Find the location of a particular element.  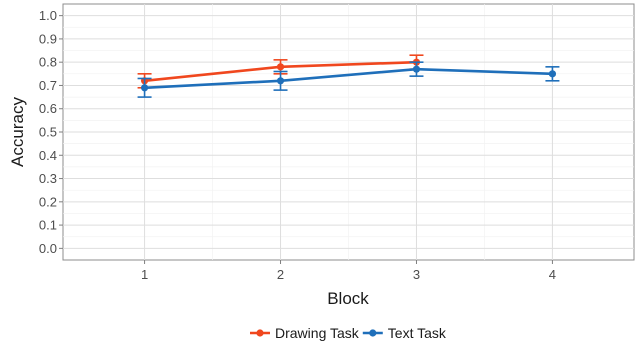

series-text-task is located at coordinates (348, 79).